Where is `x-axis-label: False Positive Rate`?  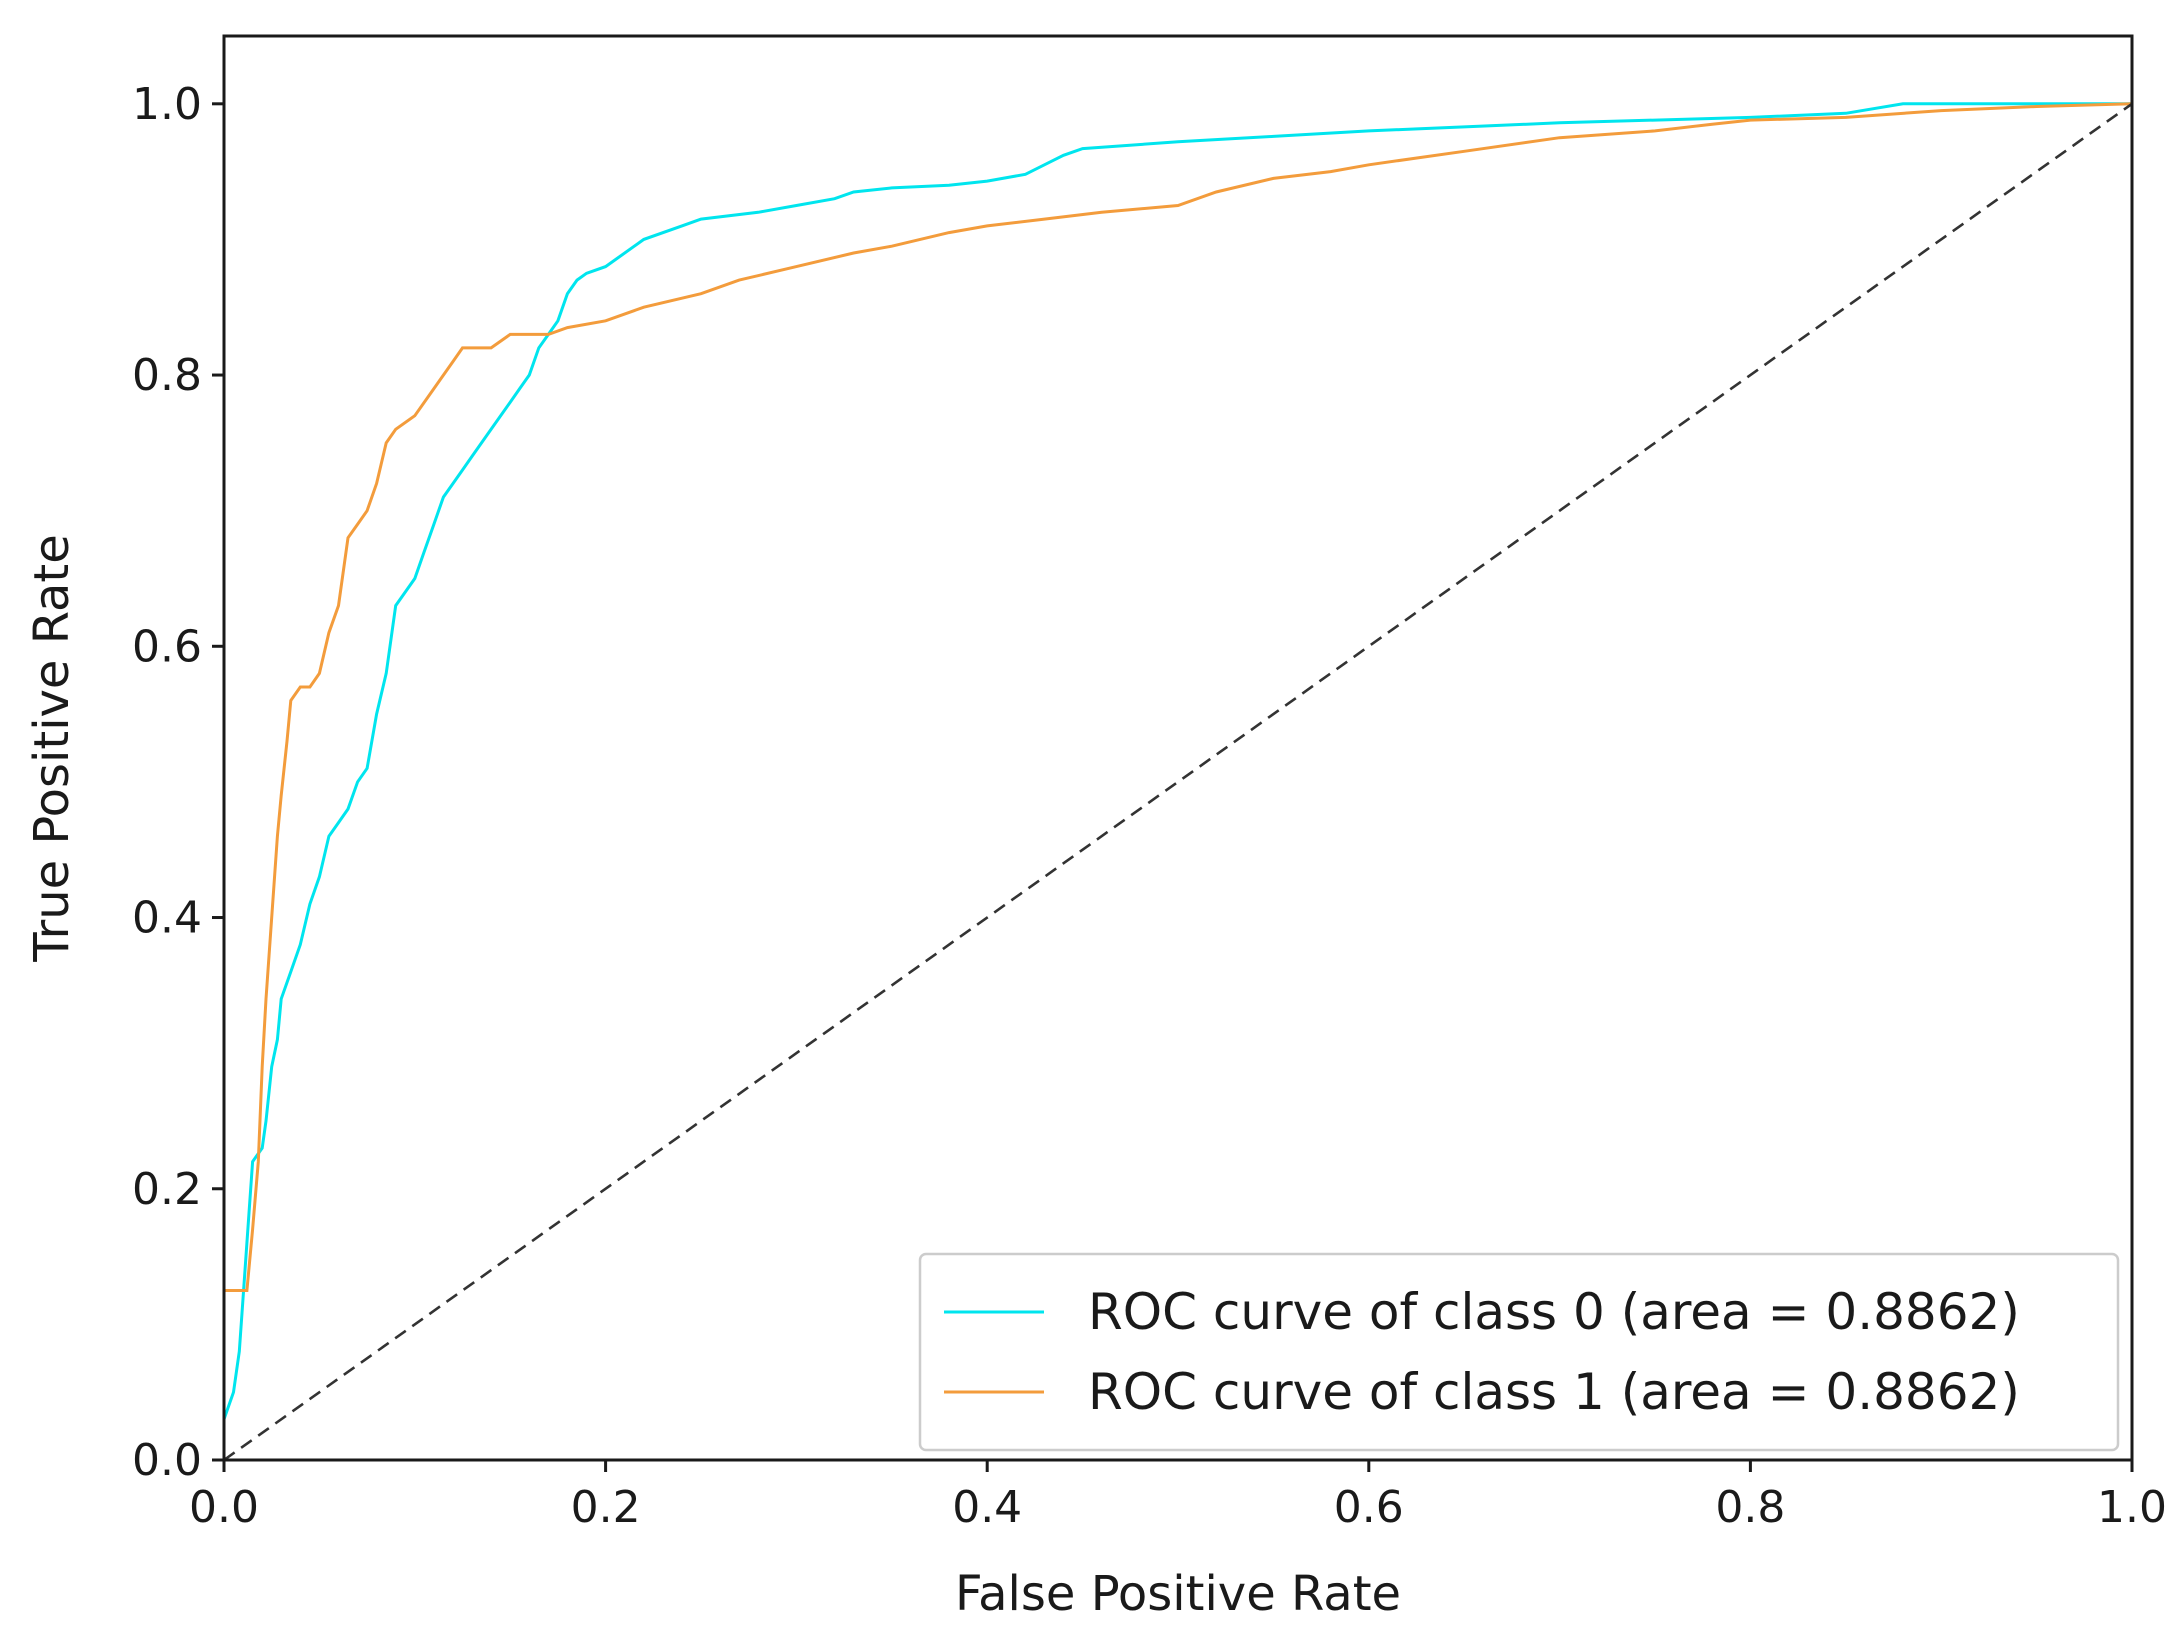 x-axis-label: False Positive Rate is located at coordinates (1178, 1594).